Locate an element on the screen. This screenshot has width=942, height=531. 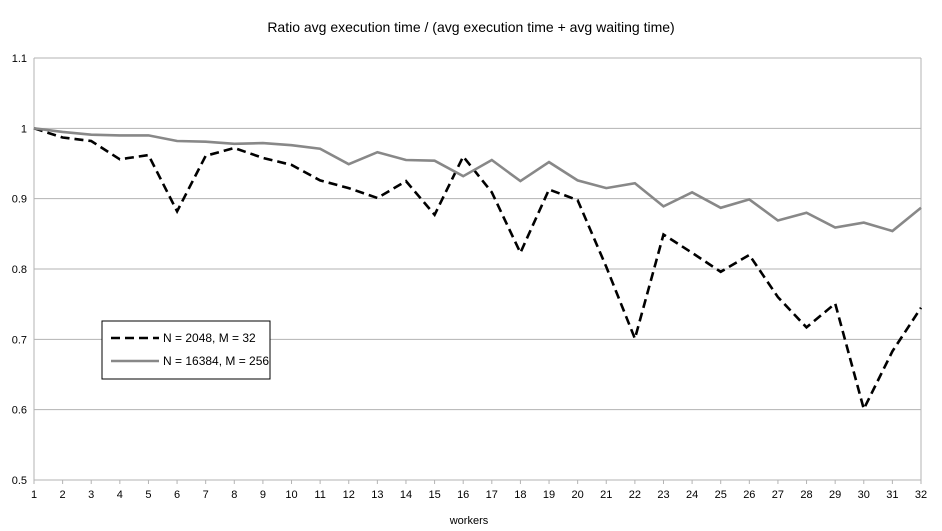
x-tick-label: 9 is located at coordinates (263, 495).